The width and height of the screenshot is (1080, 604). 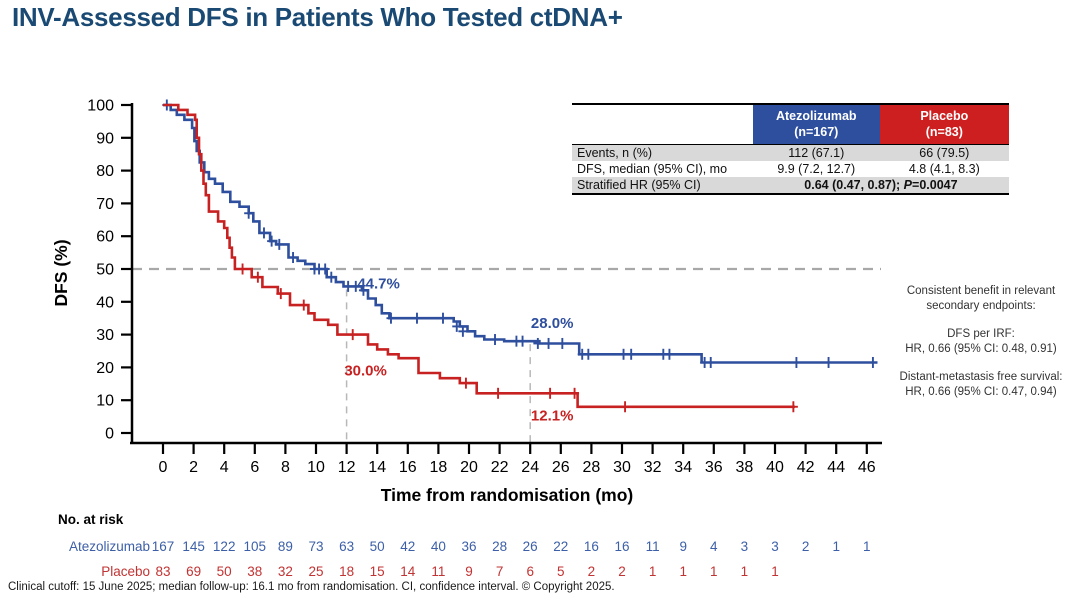 What do you see at coordinates (662, 153) in the screenshot?
I see `events-row-label: Events, n (%)` at bounding box center [662, 153].